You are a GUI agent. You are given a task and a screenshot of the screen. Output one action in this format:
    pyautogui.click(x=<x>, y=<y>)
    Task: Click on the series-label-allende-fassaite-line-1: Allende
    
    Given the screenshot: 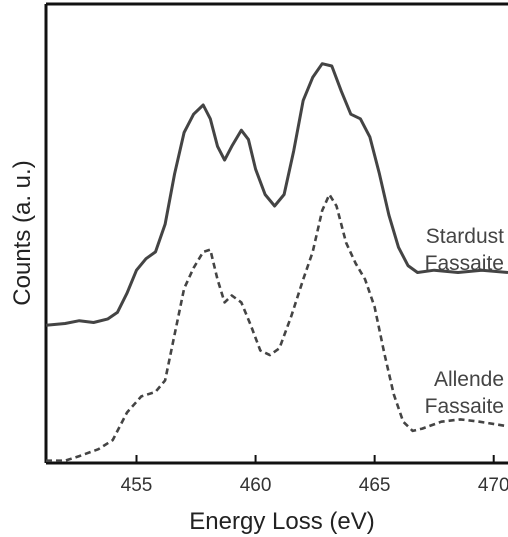 What is the action you would take?
    pyautogui.click(x=469, y=379)
    